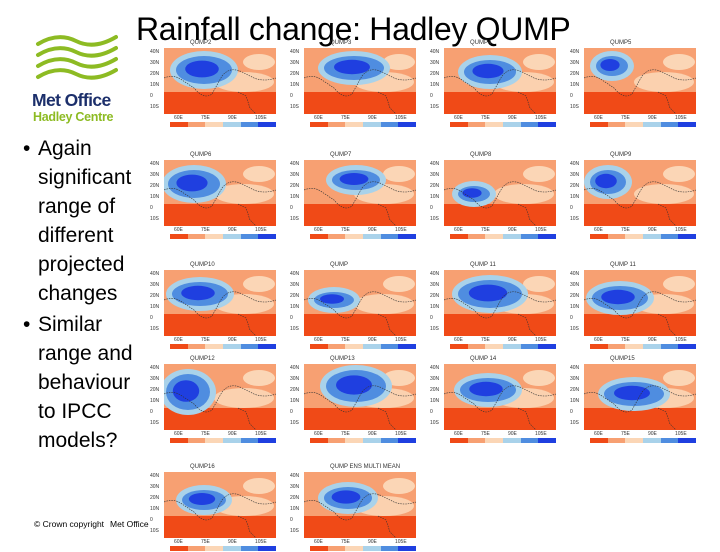 The width and height of the screenshot is (720, 552). What do you see at coordinates (73, 117) in the screenshot?
I see `logo-subtitle: Hadley Centre` at bounding box center [73, 117].